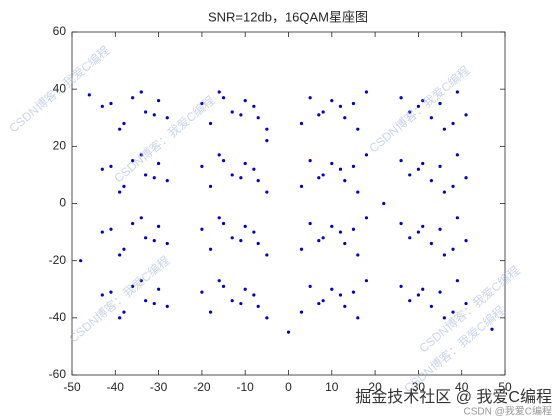  What do you see at coordinates (288, 16) in the screenshot?
I see `chart-title: SNR=12db，16QAM星座图` at bounding box center [288, 16].